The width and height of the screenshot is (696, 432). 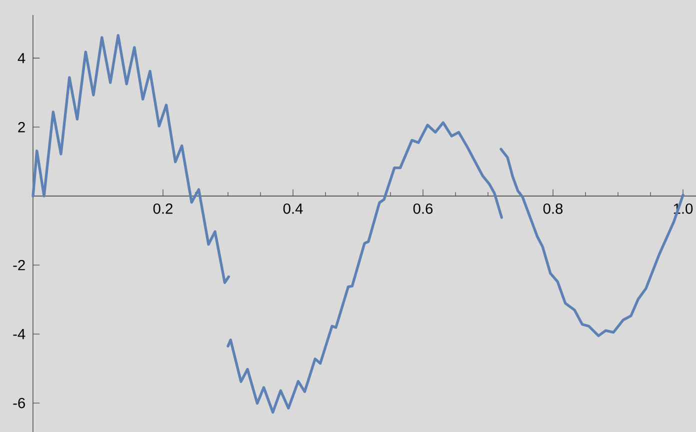 I want to click on x-tick-label: 0.8, so click(x=553, y=208).